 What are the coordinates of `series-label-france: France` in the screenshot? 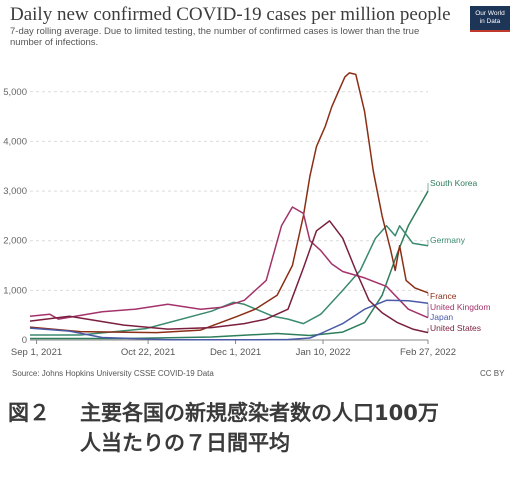 It's located at (443, 296).